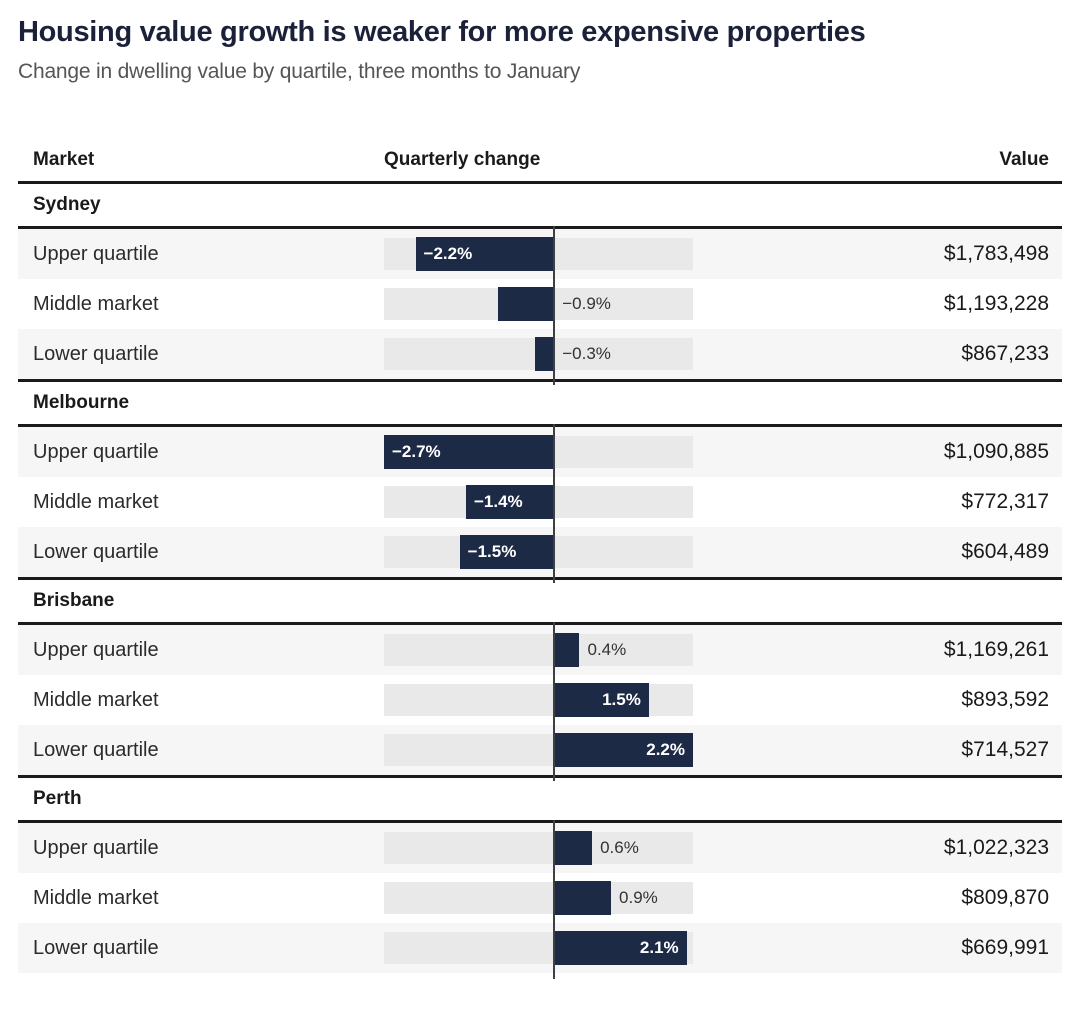  Describe the element at coordinates (448, 254) in the screenshot. I see `change-value-label: −2.2%` at that location.